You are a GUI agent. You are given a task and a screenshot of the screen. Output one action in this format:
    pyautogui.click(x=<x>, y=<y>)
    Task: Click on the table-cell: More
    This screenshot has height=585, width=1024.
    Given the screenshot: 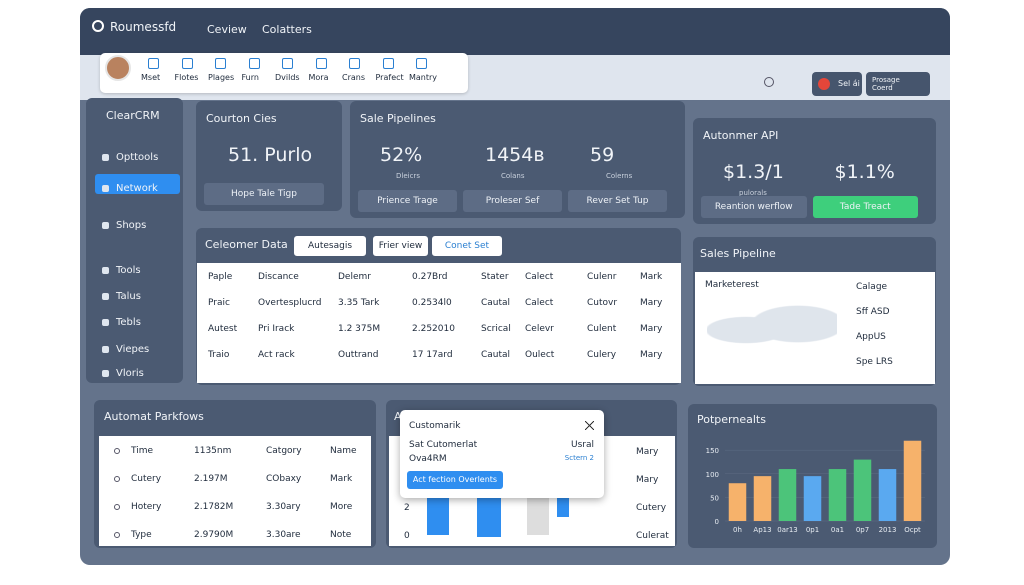 What is the action you would take?
    pyautogui.click(x=341, y=507)
    